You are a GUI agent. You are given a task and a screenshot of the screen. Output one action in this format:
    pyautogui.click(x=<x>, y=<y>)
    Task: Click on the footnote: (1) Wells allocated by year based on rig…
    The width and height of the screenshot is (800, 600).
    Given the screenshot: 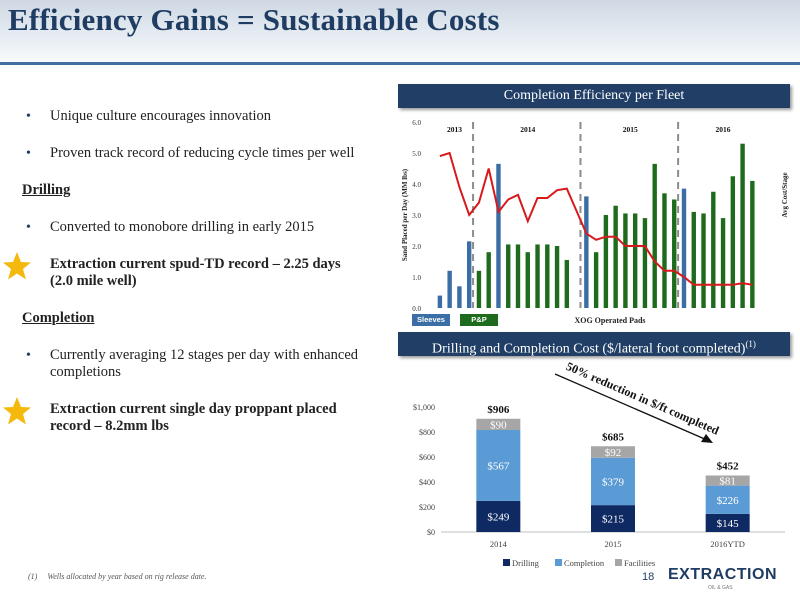 What is the action you would take?
    pyautogui.click(x=117, y=576)
    